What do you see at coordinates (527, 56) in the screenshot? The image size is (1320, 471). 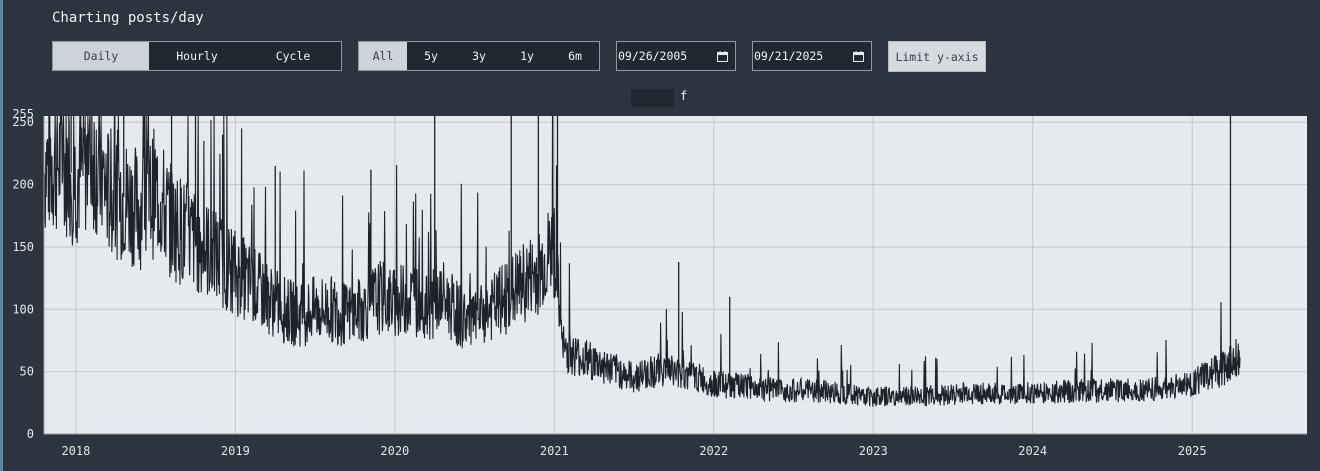 I see `tab-range-1y: 1y` at bounding box center [527, 56].